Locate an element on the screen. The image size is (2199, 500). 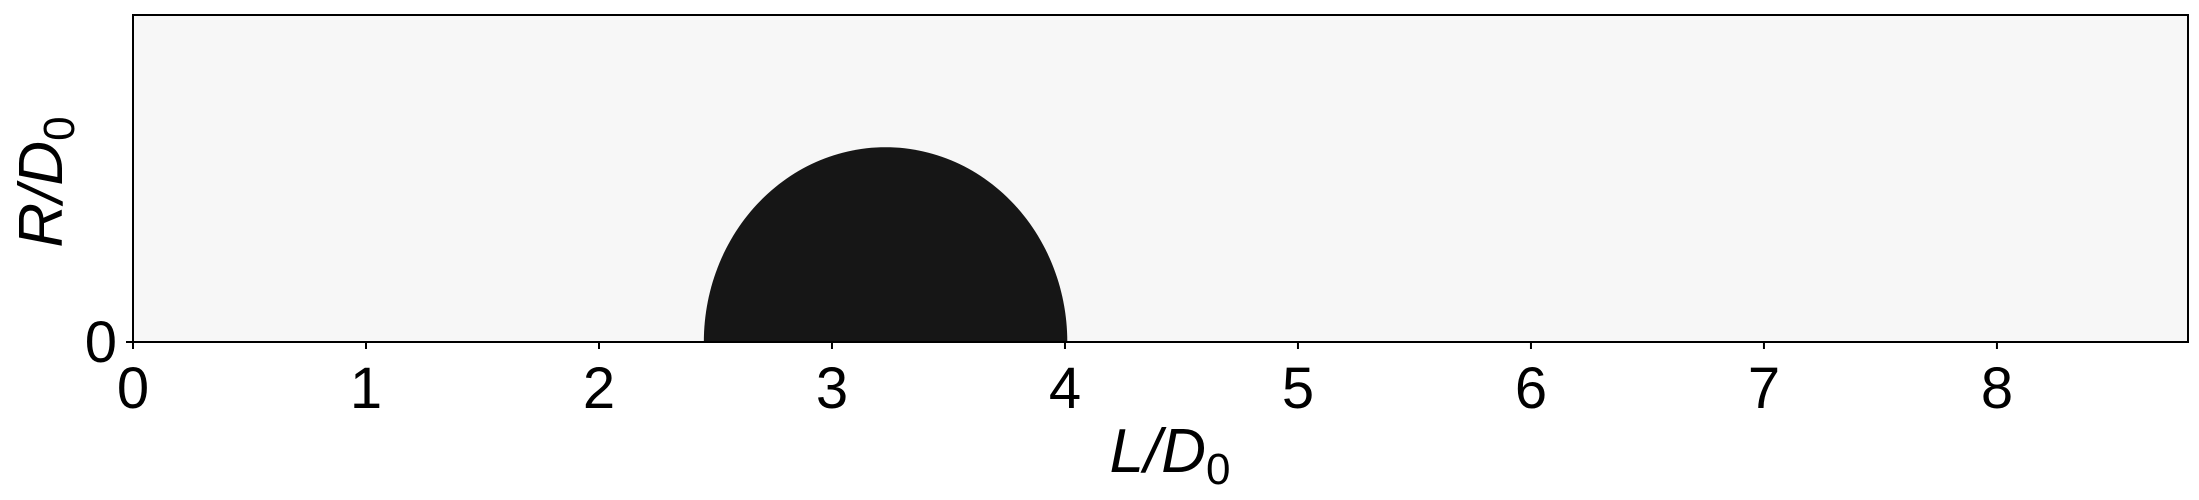
x-tick-label: 3 is located at coordinates (832, 388).